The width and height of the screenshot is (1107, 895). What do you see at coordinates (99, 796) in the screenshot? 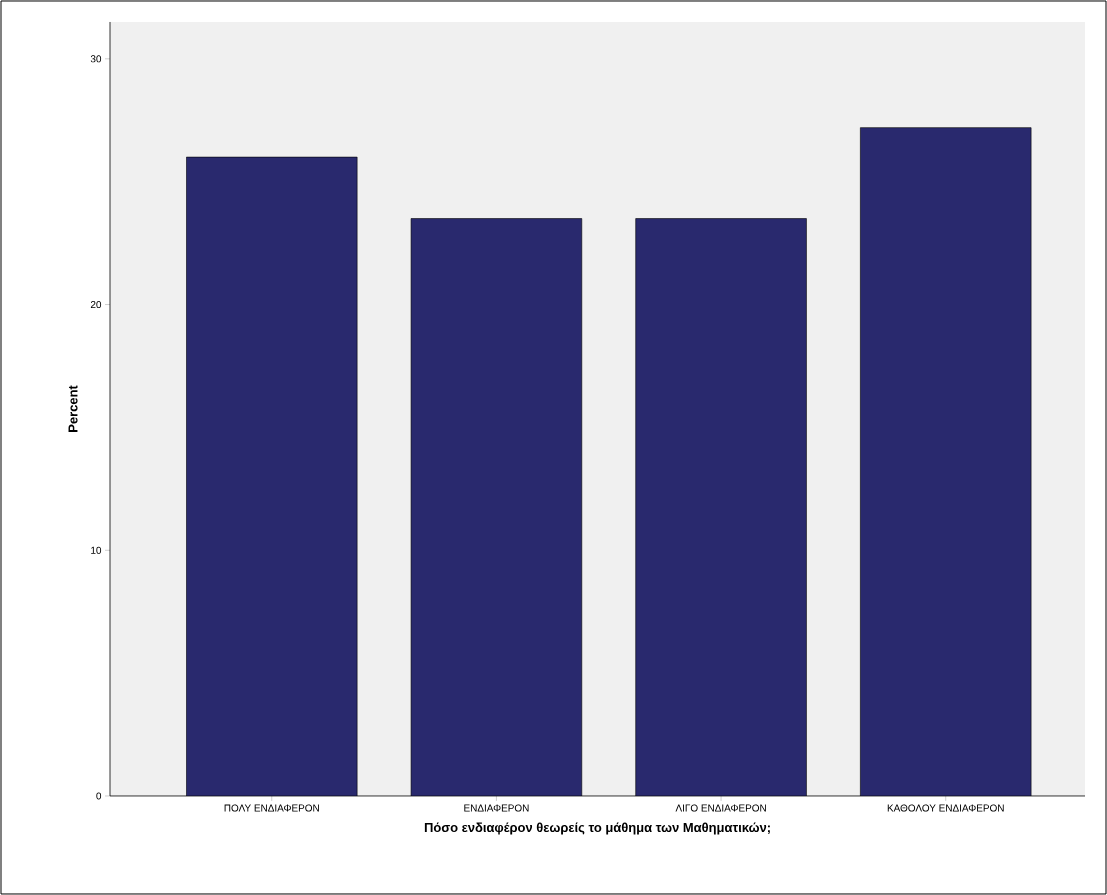
I see `y-tick-label: 0` at bounding box center [99, 796].